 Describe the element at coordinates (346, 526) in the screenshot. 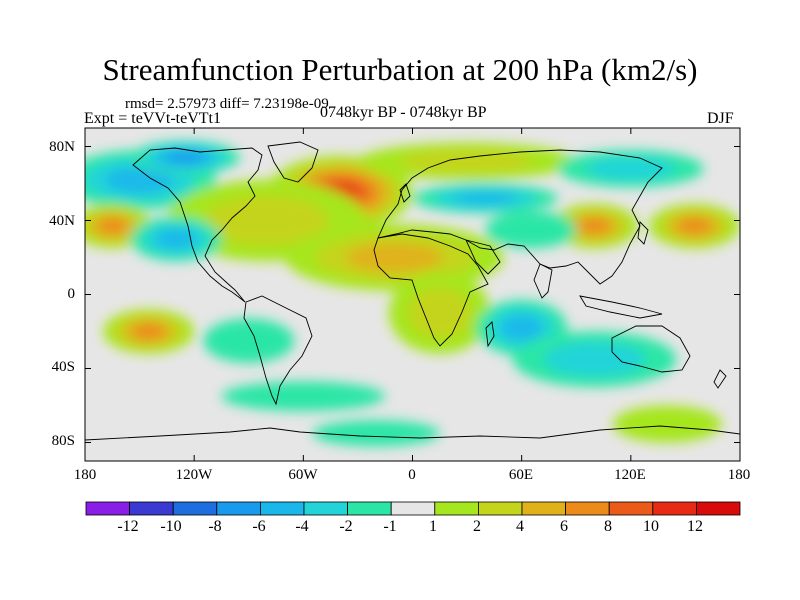

I see `colorbar-label: -2` at that location.